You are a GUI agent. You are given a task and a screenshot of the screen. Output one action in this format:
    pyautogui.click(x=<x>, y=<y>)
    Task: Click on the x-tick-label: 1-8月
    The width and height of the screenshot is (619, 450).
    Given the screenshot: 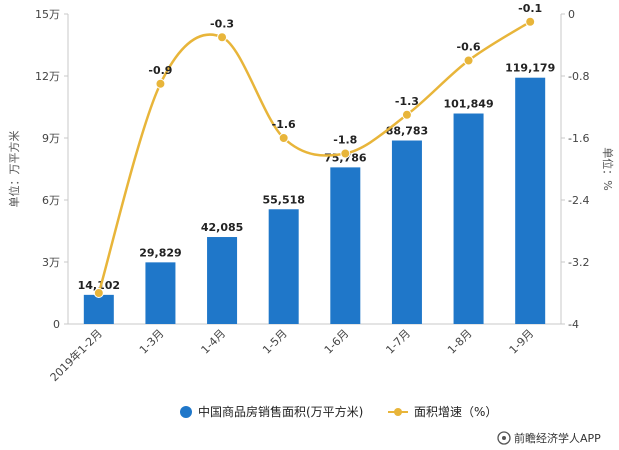 What is the action you would take?
    pyautogui.click(x=460, y=342)
    